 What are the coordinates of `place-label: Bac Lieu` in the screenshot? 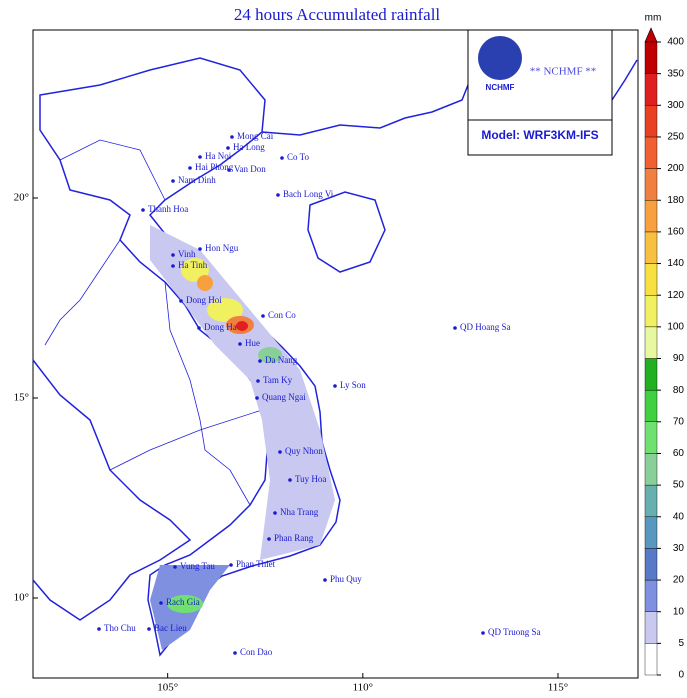 It's located at (170, 628).